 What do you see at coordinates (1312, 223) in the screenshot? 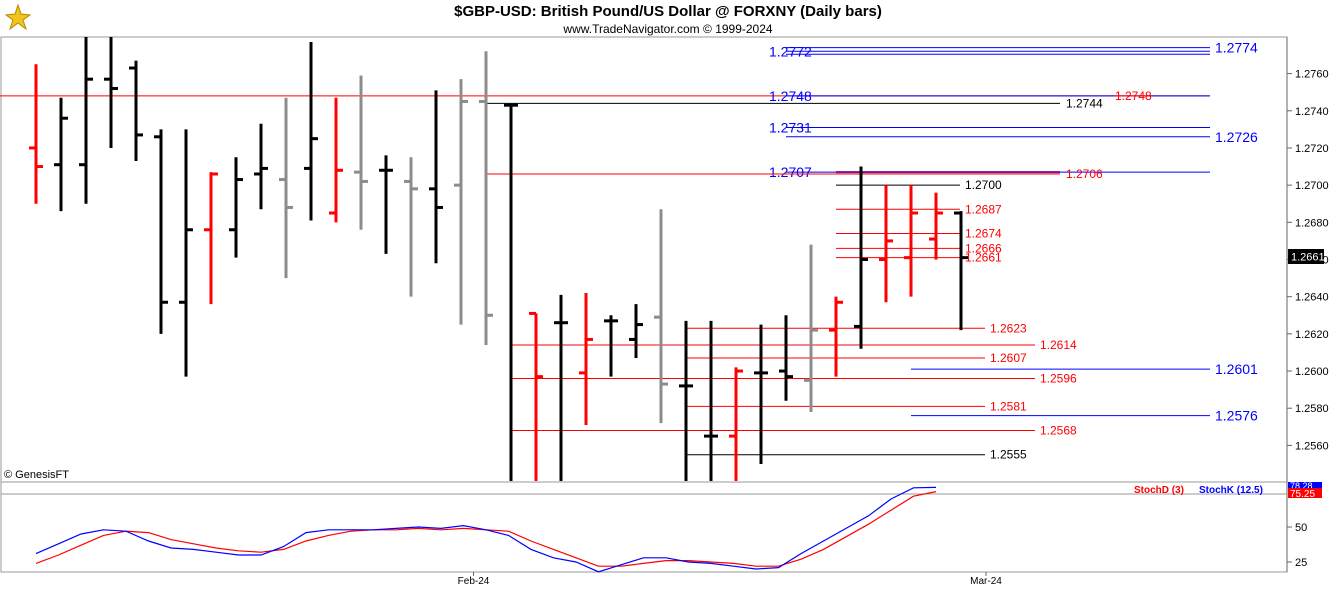
I see `price-tick-label: 1.2680` at bounding box center [1312, 223].